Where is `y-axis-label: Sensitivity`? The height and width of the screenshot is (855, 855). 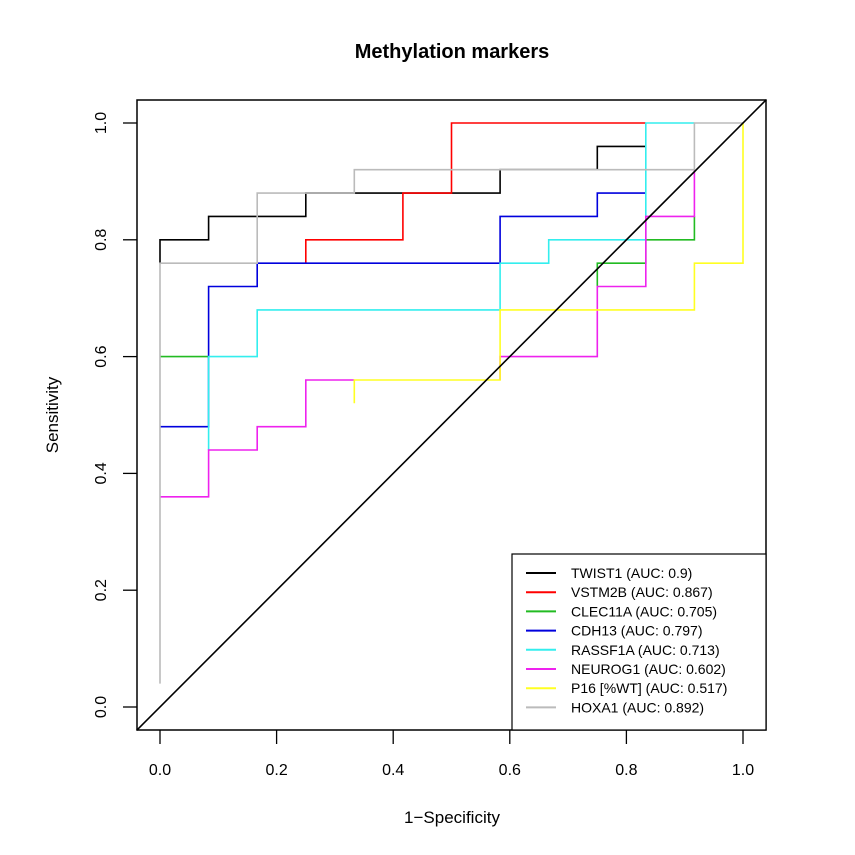 y-axis-label: Sensitivity is located at coordinates (52, 414).